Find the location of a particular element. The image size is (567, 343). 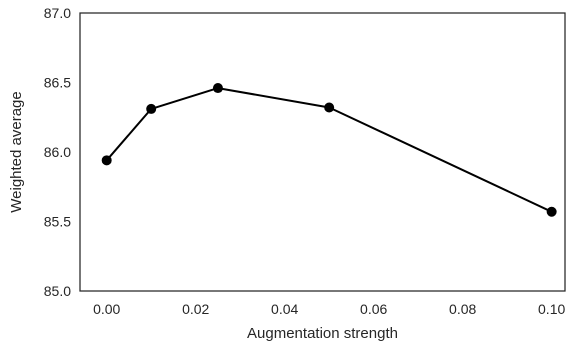

y-axis-ticks: 85.0 85.5 86.0 86.5 87.0 is located at coordinates (57, 152).